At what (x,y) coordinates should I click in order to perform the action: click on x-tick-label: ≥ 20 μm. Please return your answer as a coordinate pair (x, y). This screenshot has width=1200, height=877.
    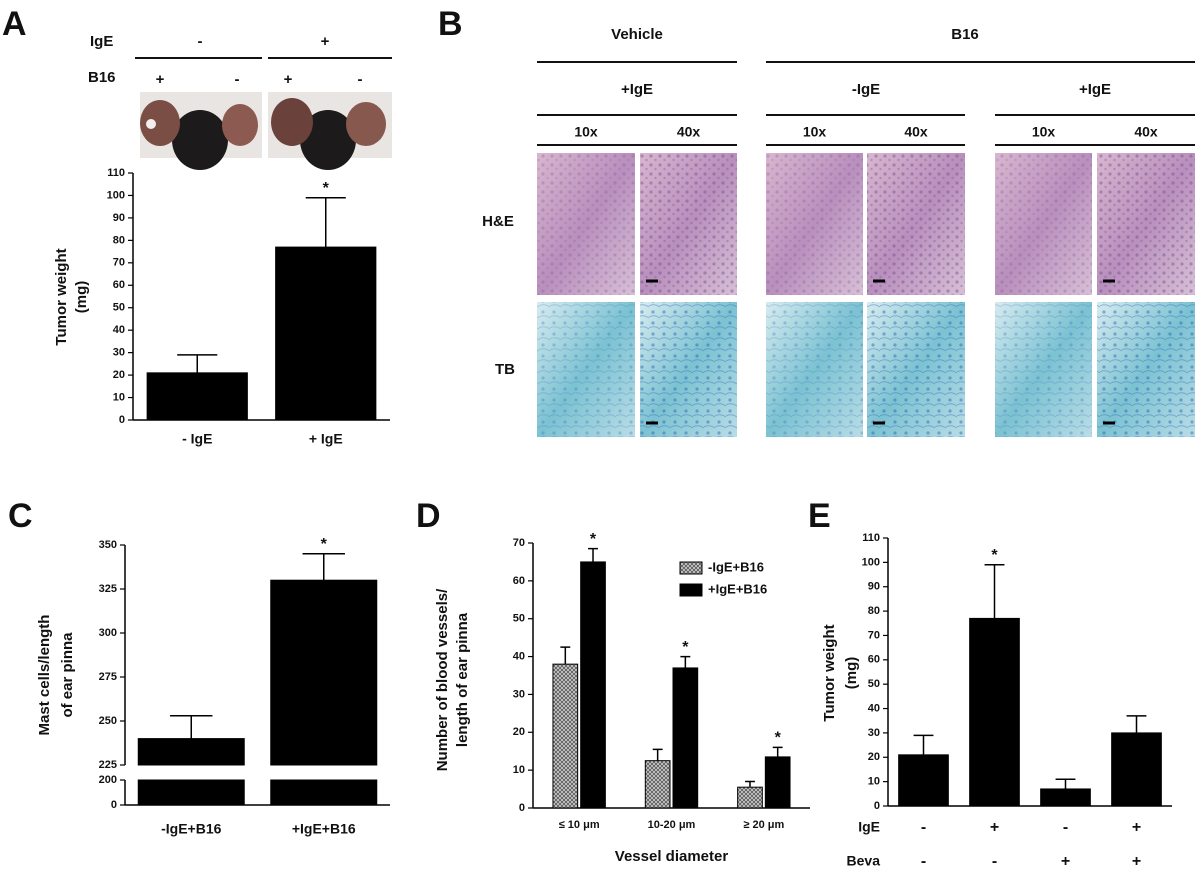
    Looking at the image, I should click on (763, 825).